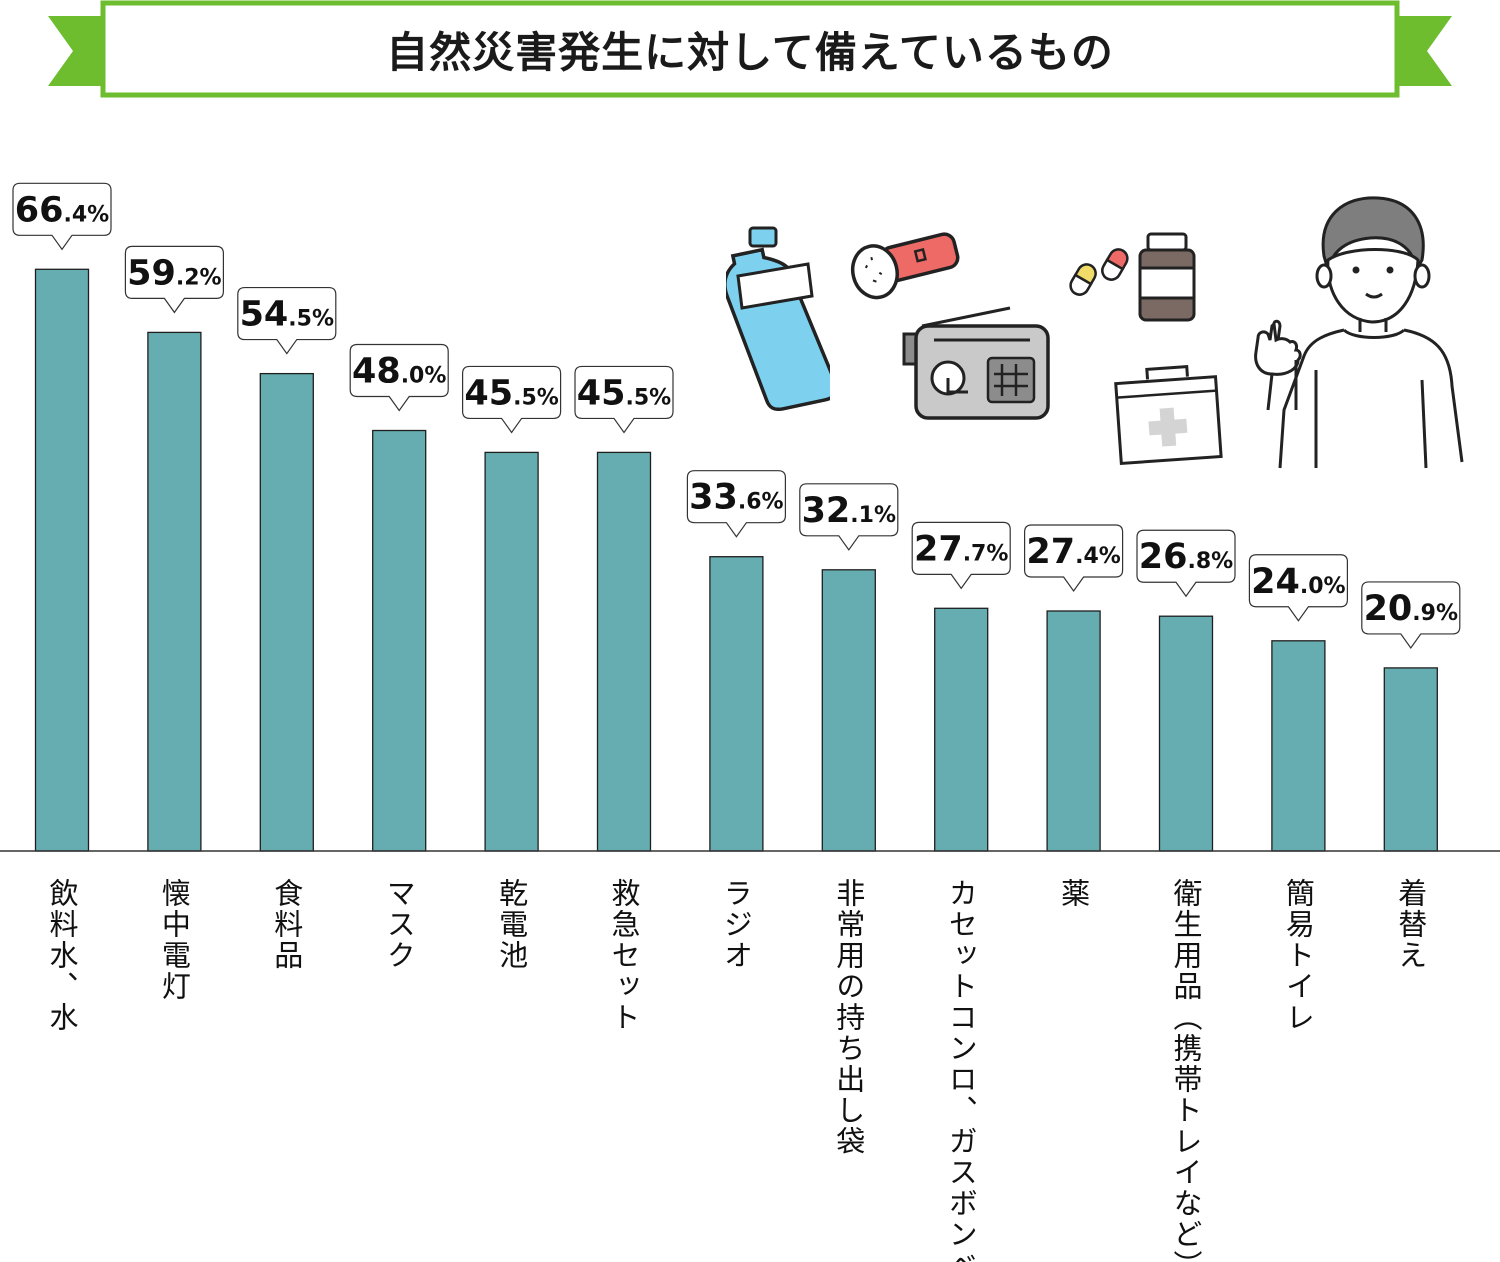 Image resolution: width=1500 pixels, height=1262 pixels. I want to click on value-label-2: 54.5%, so click(287, 315).